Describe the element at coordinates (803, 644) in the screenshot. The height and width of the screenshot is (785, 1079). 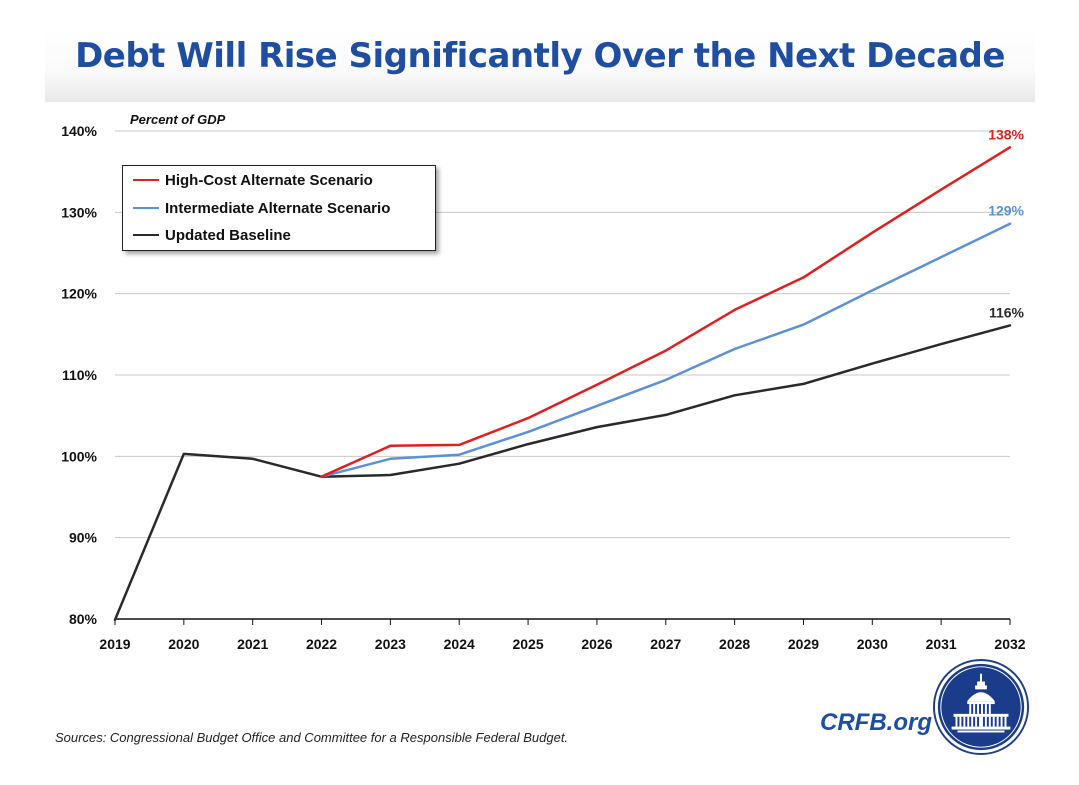
I see `x-tick-label: 2029` at that location.